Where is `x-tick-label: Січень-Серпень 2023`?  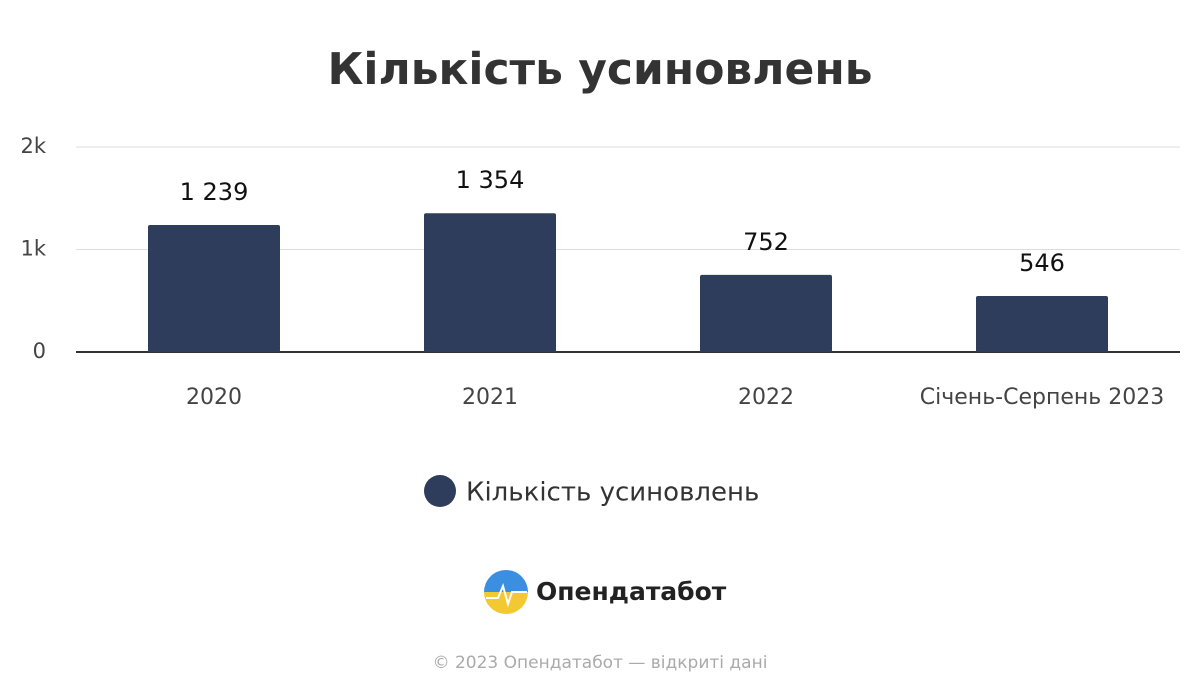 x-tick-label: Січень-Серпень 2023 is located at coordinates (1042, 397).